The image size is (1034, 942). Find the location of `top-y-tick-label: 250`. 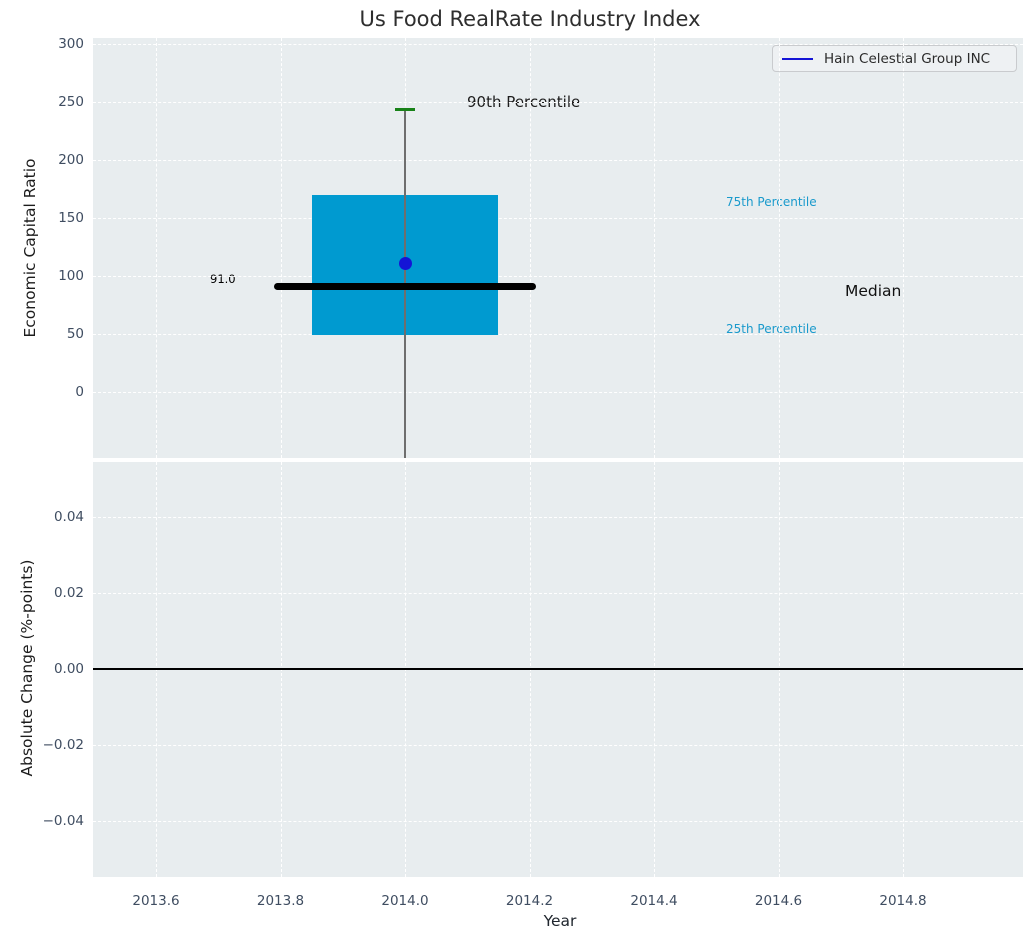

top-y-tick-label: 250 is located at coordinates (71, 101).